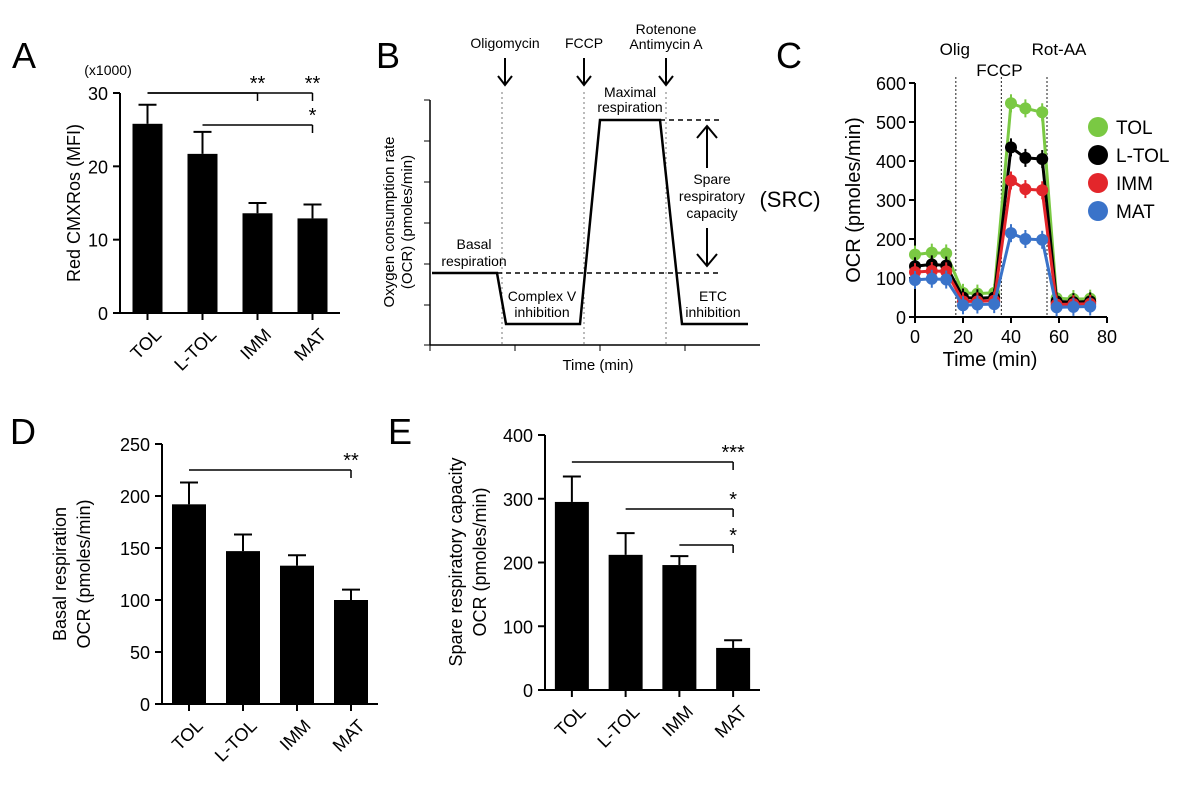 The width and height of the screenshot is (1200, 794). Describe the element at coordinates (107, 70) in the screenshot. I see `scale-note: (x1000)` at that location.